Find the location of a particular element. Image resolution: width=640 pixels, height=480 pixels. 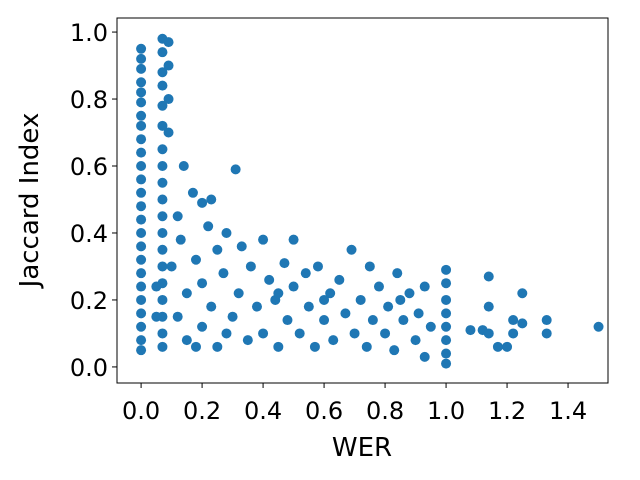

y-tick-label: 0.2 is located at coordinates (89, 301).